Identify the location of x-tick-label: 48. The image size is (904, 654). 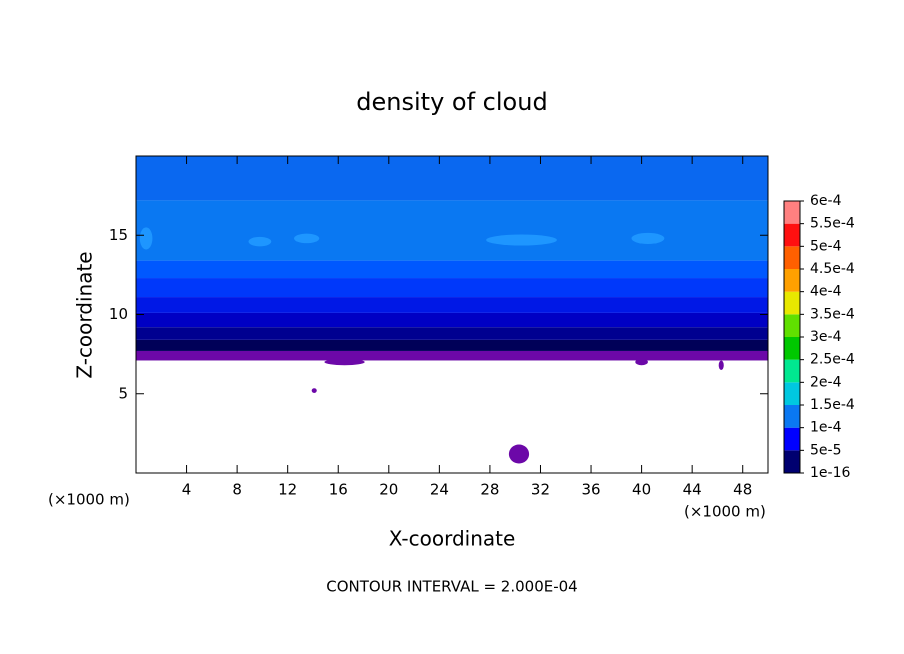
(742, 490).